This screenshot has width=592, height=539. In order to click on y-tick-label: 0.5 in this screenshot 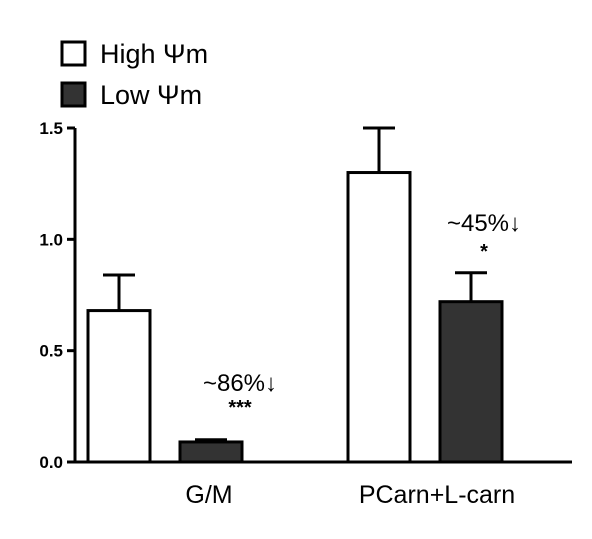, I will do `click(51, 351)`.